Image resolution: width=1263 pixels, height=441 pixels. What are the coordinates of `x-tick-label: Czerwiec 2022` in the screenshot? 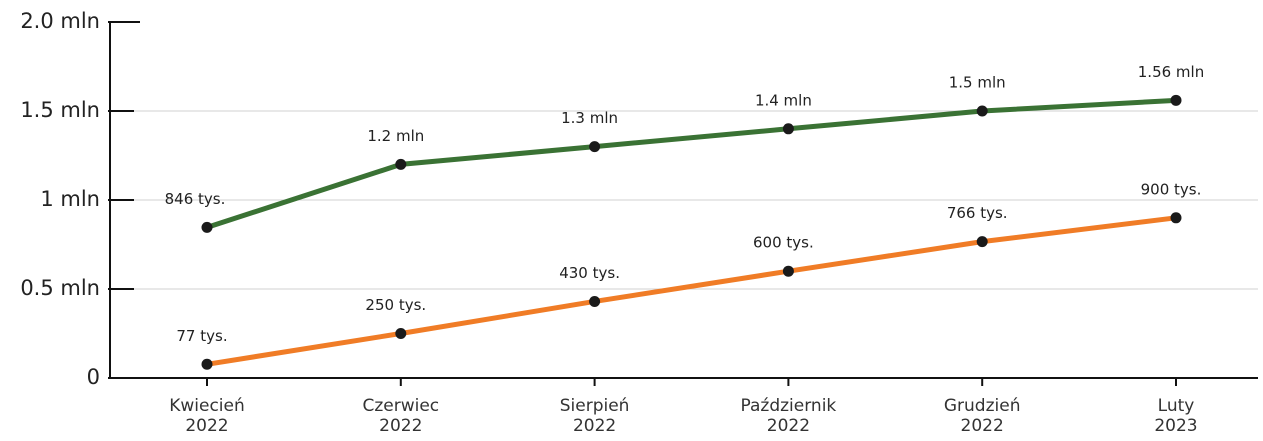 It's located at (401, 416).